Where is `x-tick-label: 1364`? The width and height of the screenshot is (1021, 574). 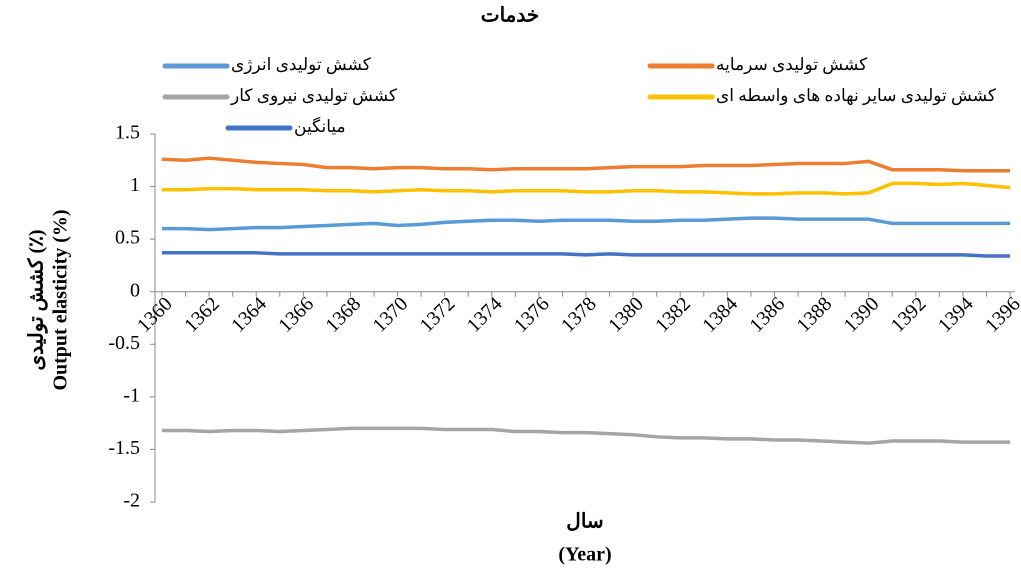 x-tick-label: 1364 is located at coordinates (249, 315).